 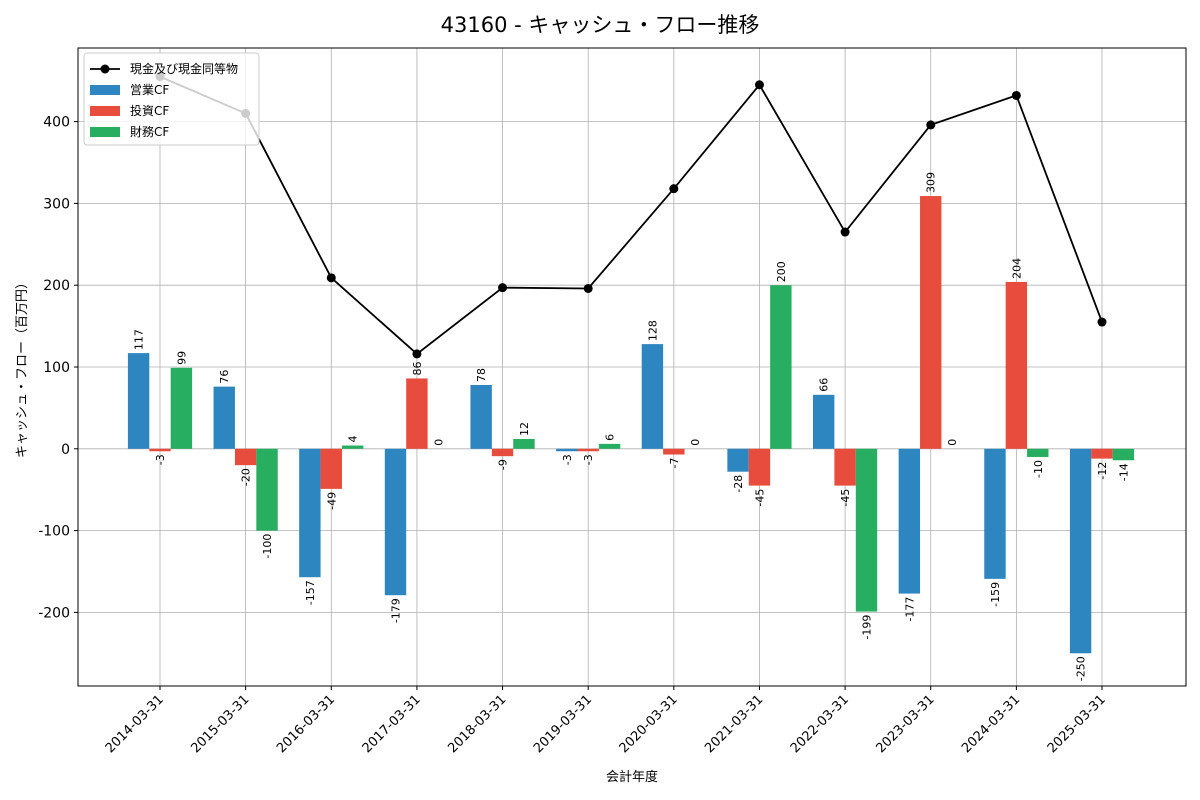 I want to click on y-tick-label: 400, so click(x=56, y=123).